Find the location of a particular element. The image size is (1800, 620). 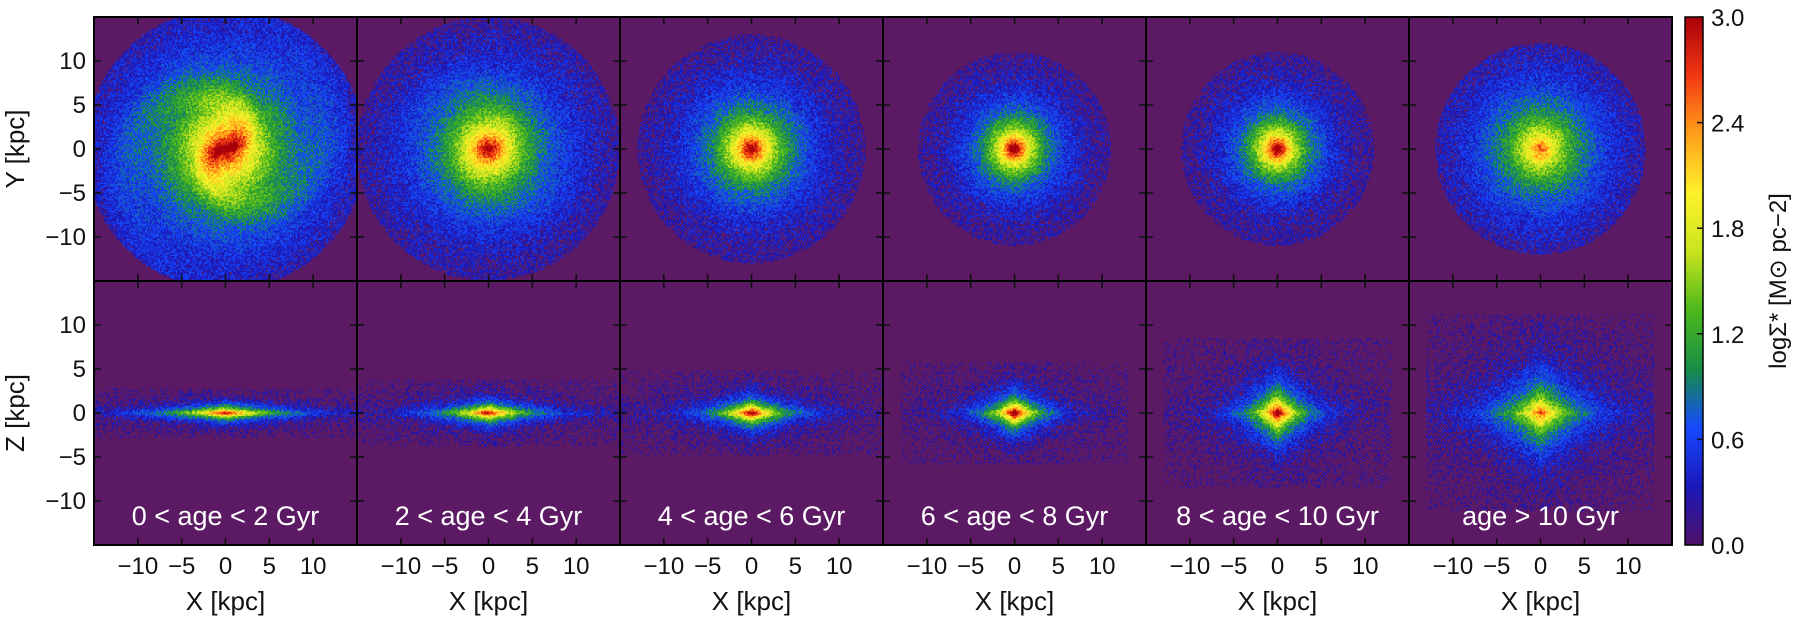

colorbar-tick-label: 1.2 is located at coordinates (1727, 335).